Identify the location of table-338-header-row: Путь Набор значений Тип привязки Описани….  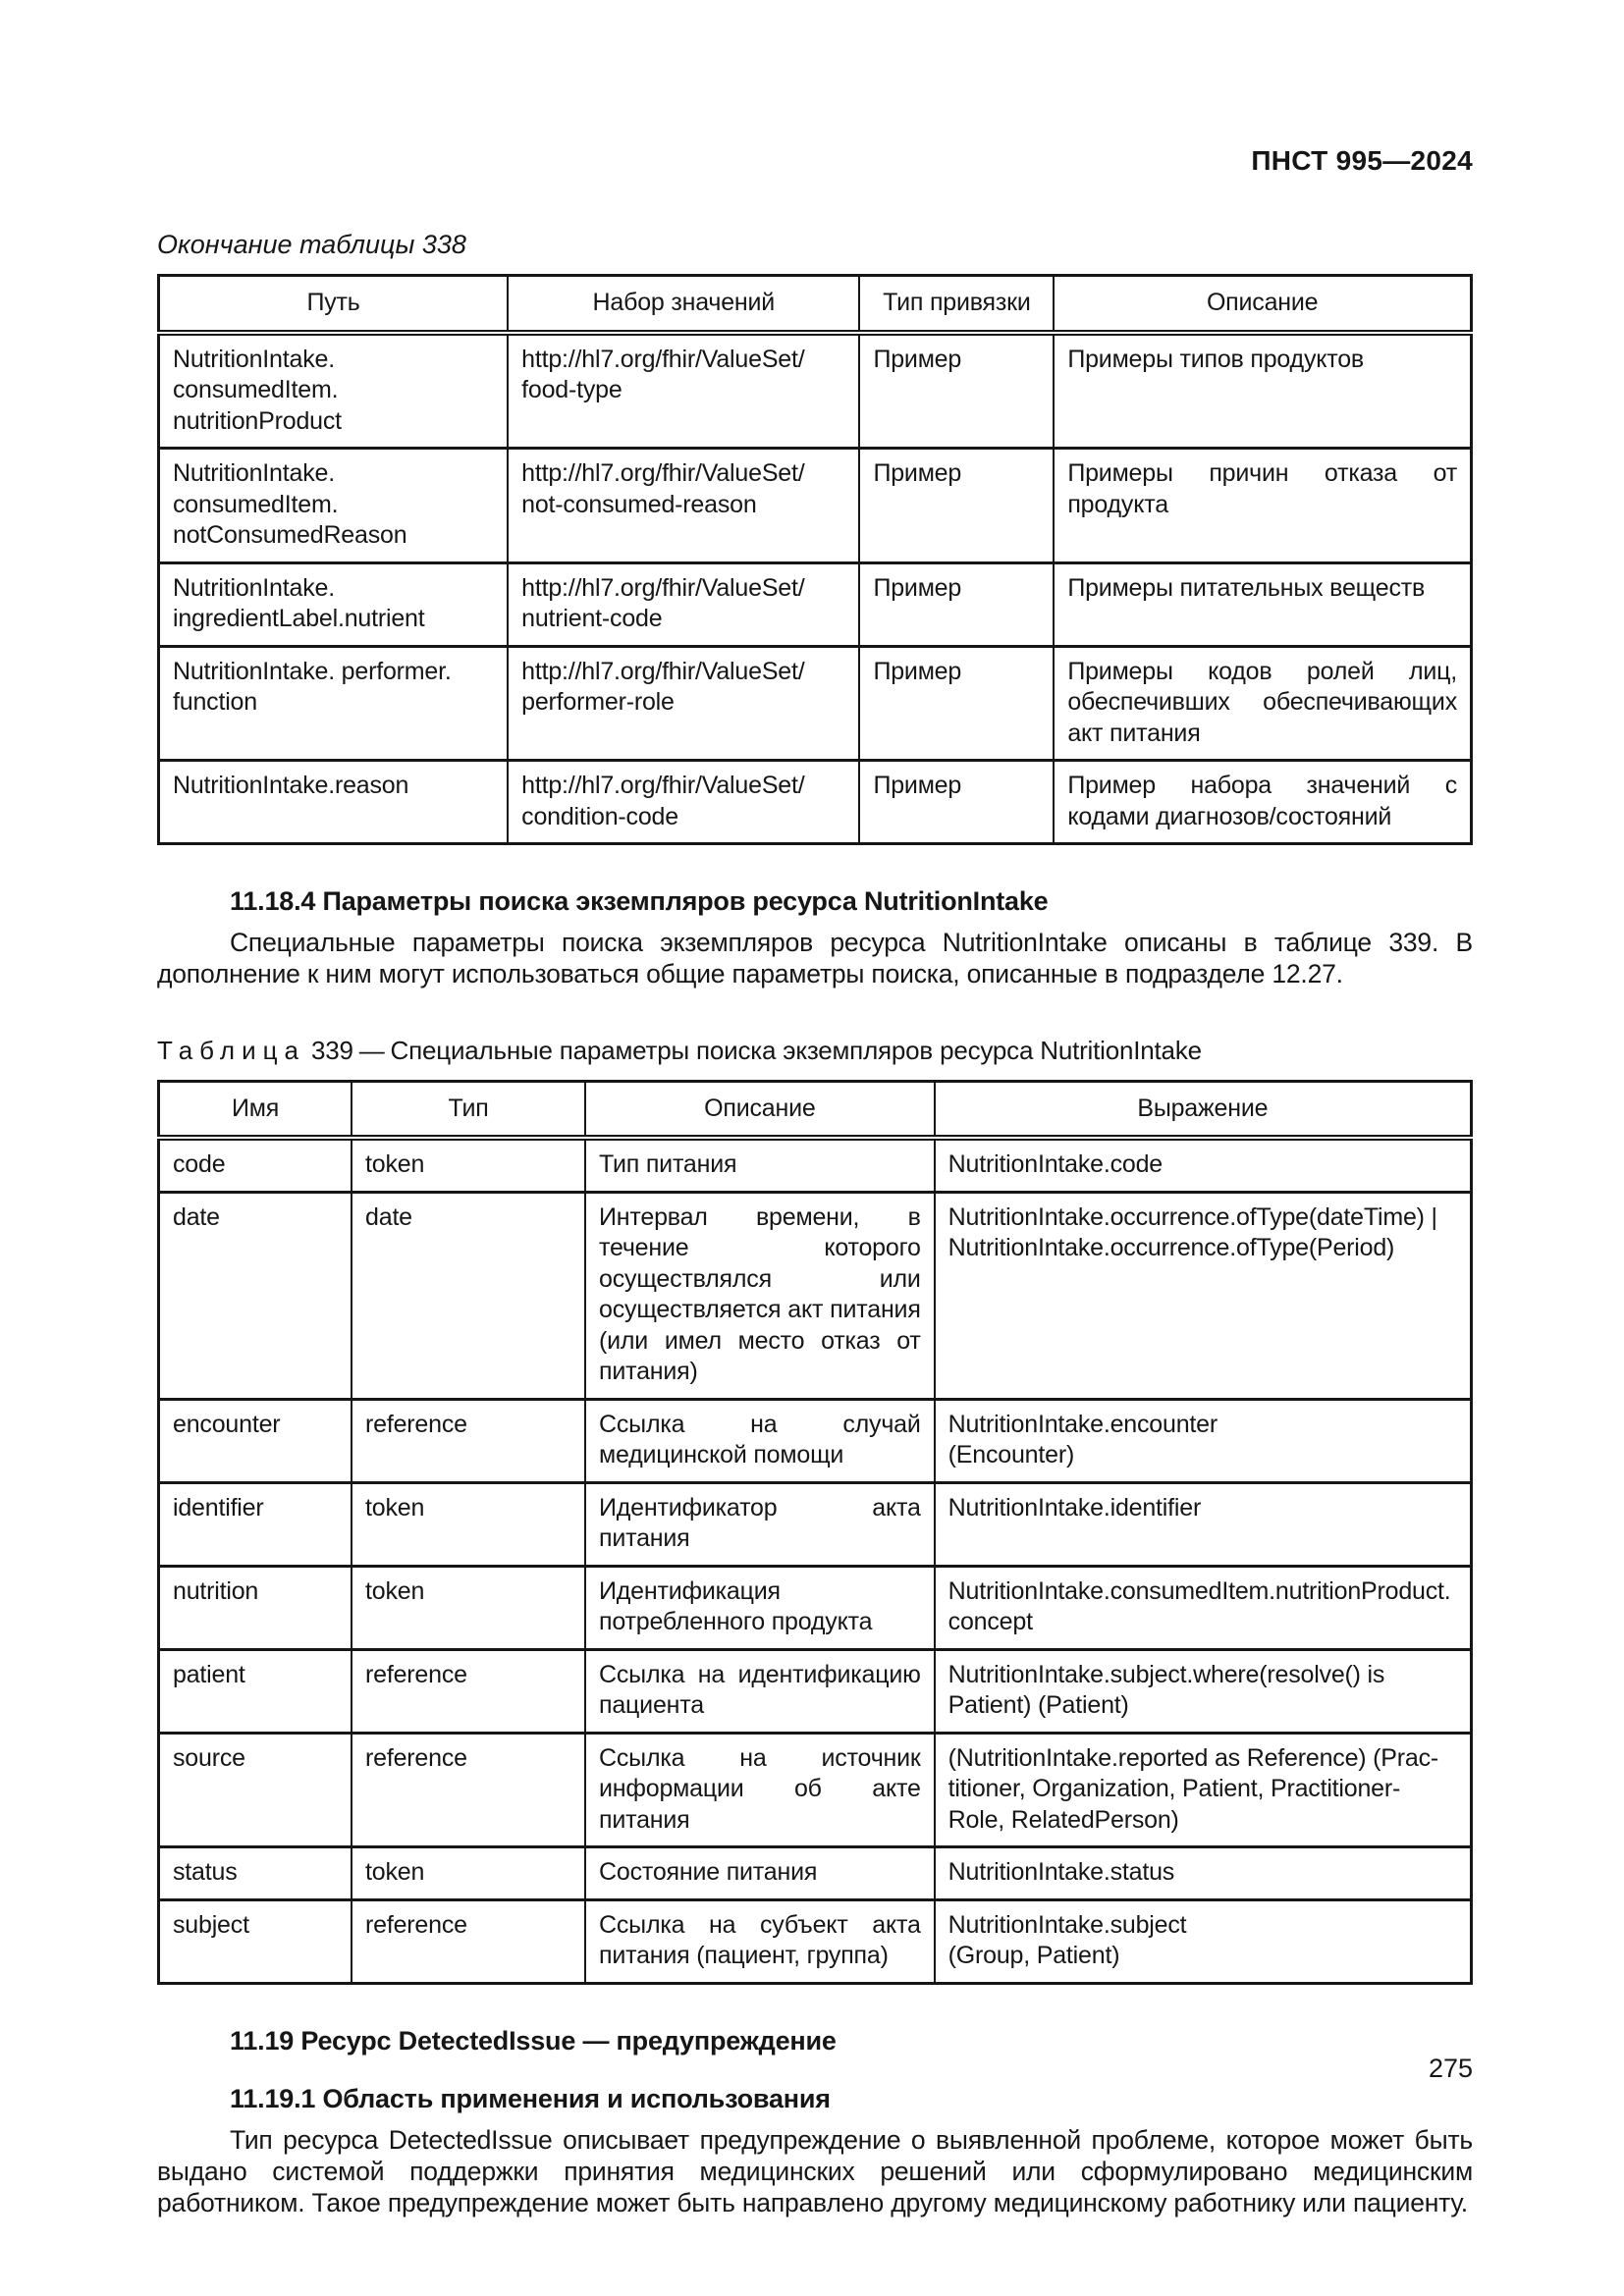
(815, 305).